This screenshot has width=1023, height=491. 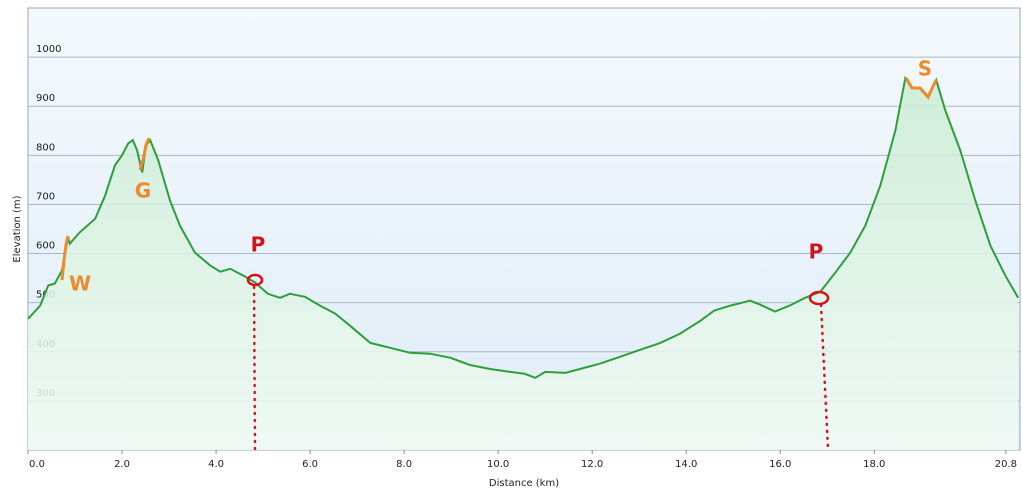 What do you see at coordinates (37, 464) in the screenshot?
I see `x-tick-label: 0.0` at bounding box center [37, 464].